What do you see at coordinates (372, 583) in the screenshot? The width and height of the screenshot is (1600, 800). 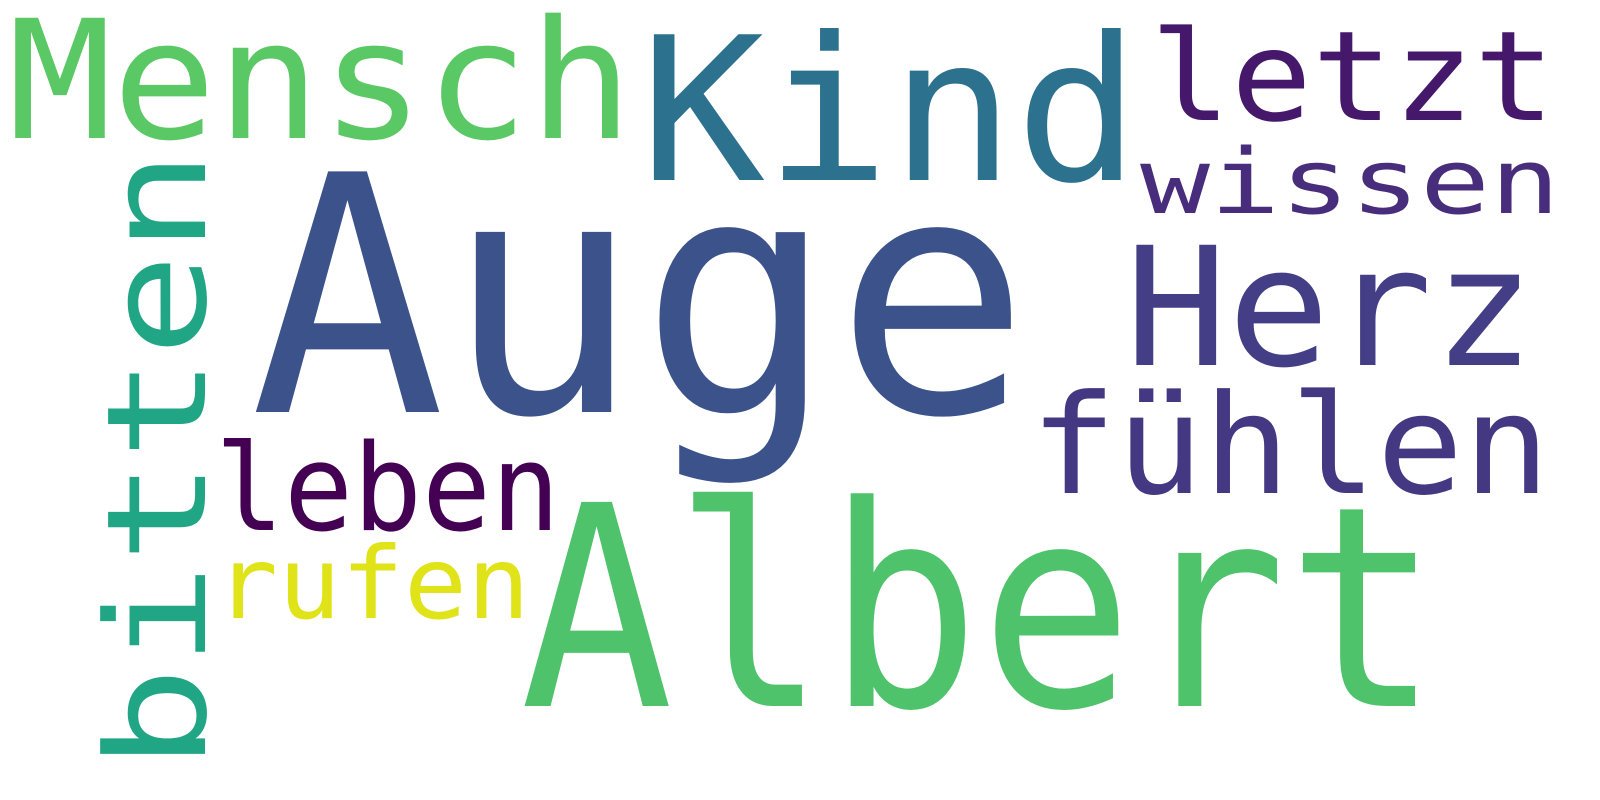 I see `word-rufen: rufen` at bounding box center [372, 583].